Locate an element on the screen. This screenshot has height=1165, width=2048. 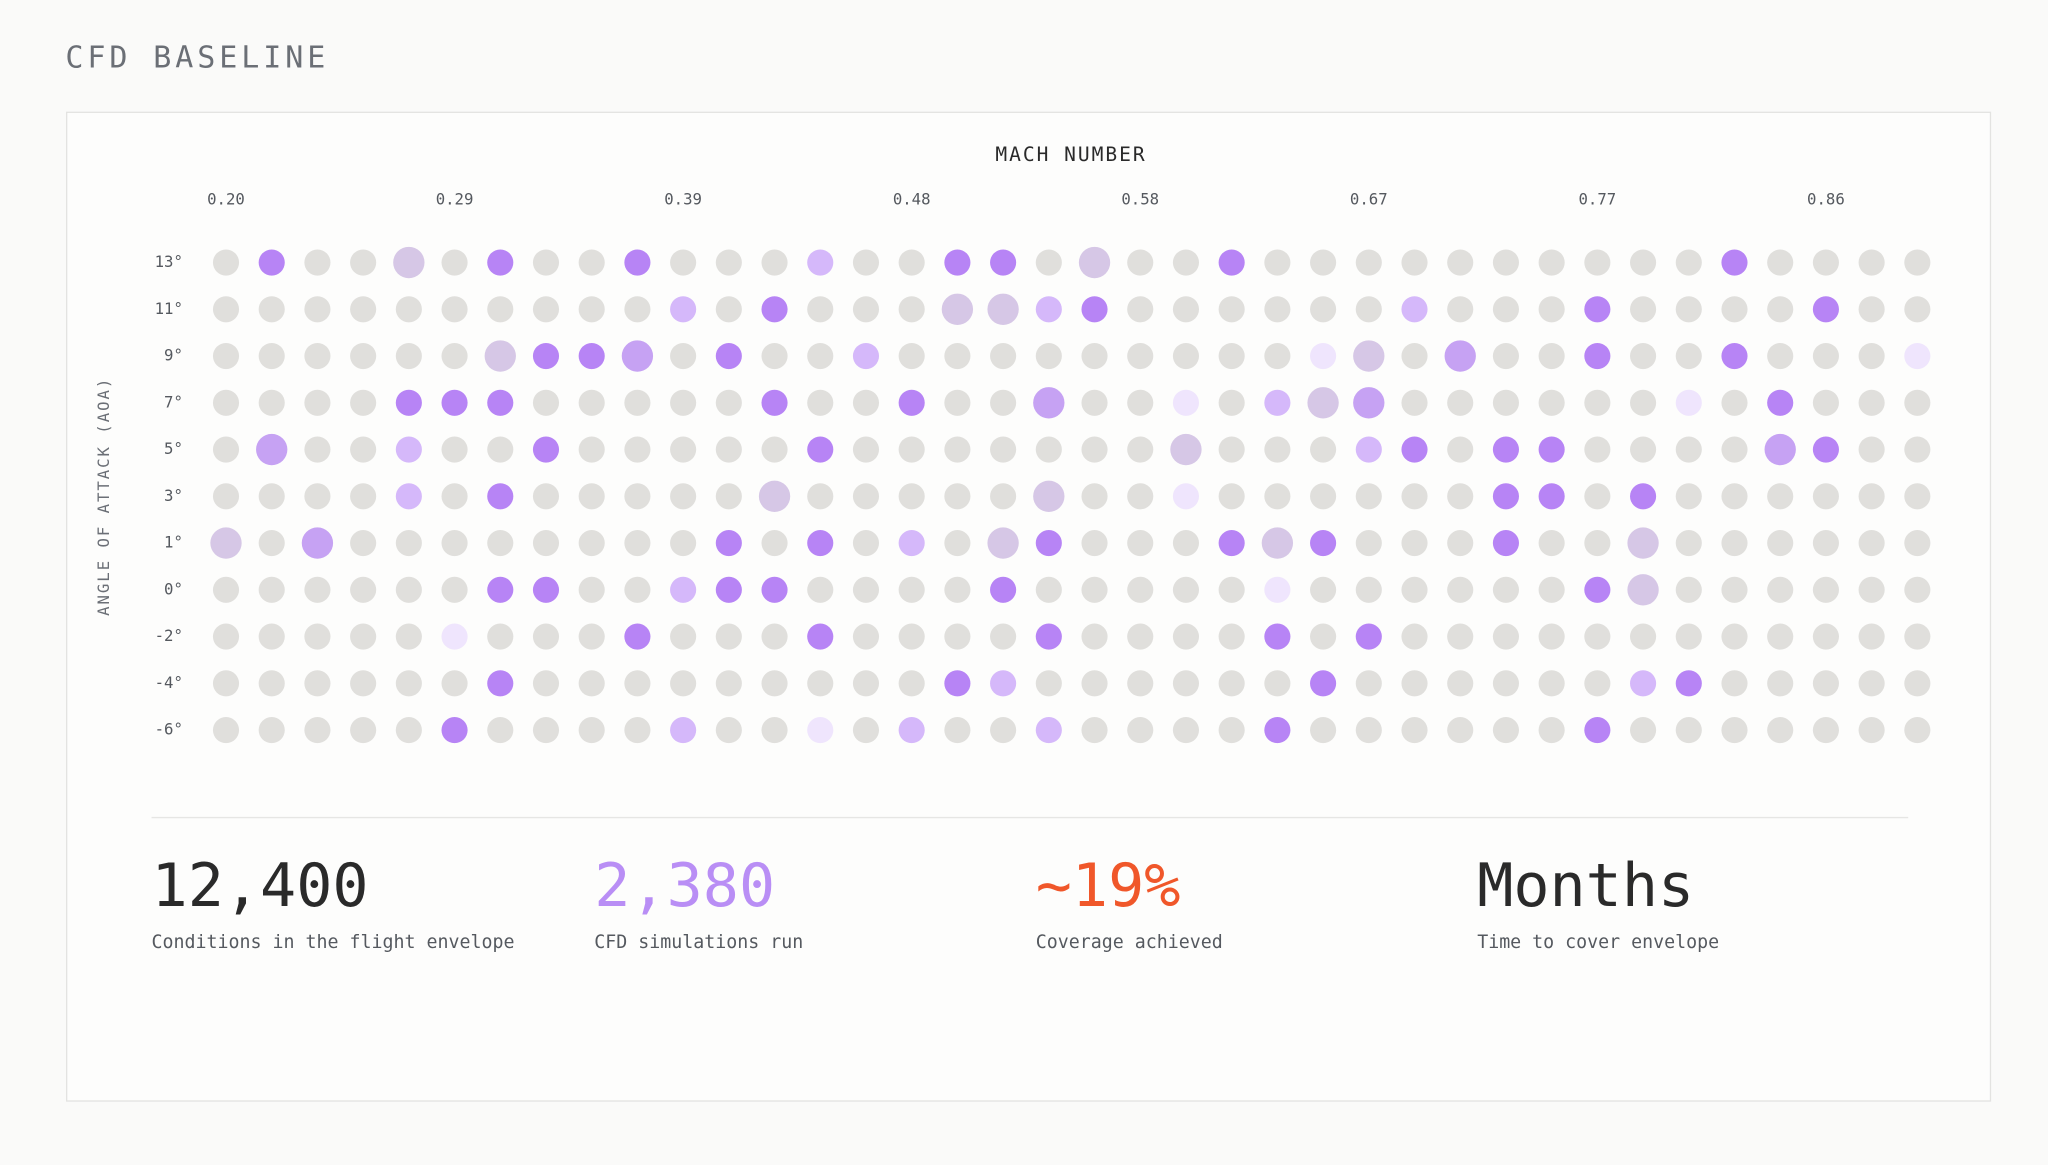
page-title: CFD BASELINE is located at coordinates (197, 57).